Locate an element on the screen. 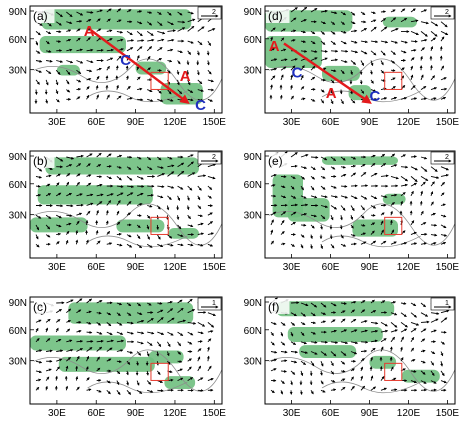 This screenshot has width=474, height=424. panel-label: (c) is located at coordinates (40, 307).